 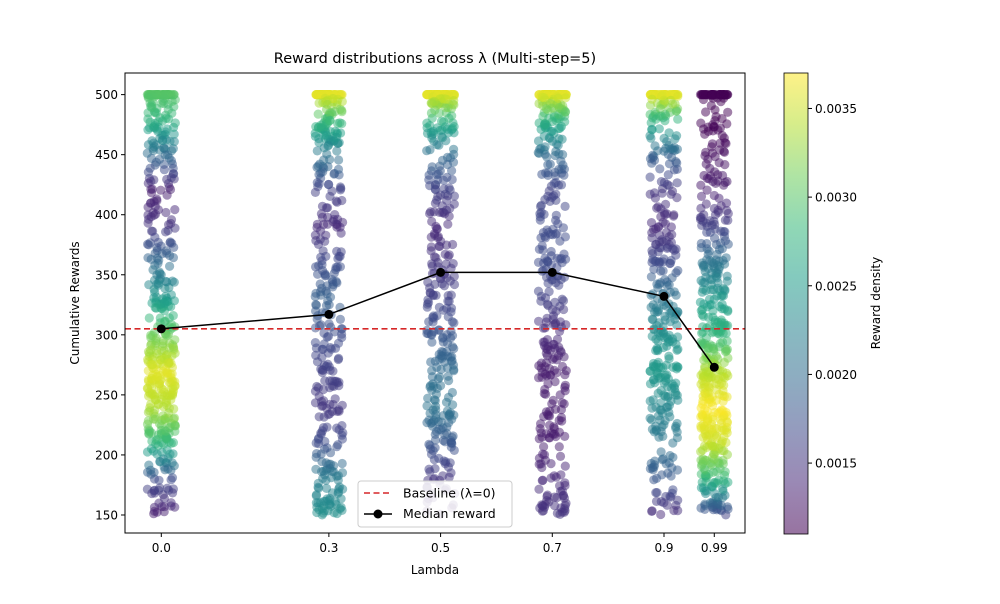 What do you see at coordinates (876, 303) in the screenshot?
I see `colorbar-label: Reward density` at bounding box center [876, 303].